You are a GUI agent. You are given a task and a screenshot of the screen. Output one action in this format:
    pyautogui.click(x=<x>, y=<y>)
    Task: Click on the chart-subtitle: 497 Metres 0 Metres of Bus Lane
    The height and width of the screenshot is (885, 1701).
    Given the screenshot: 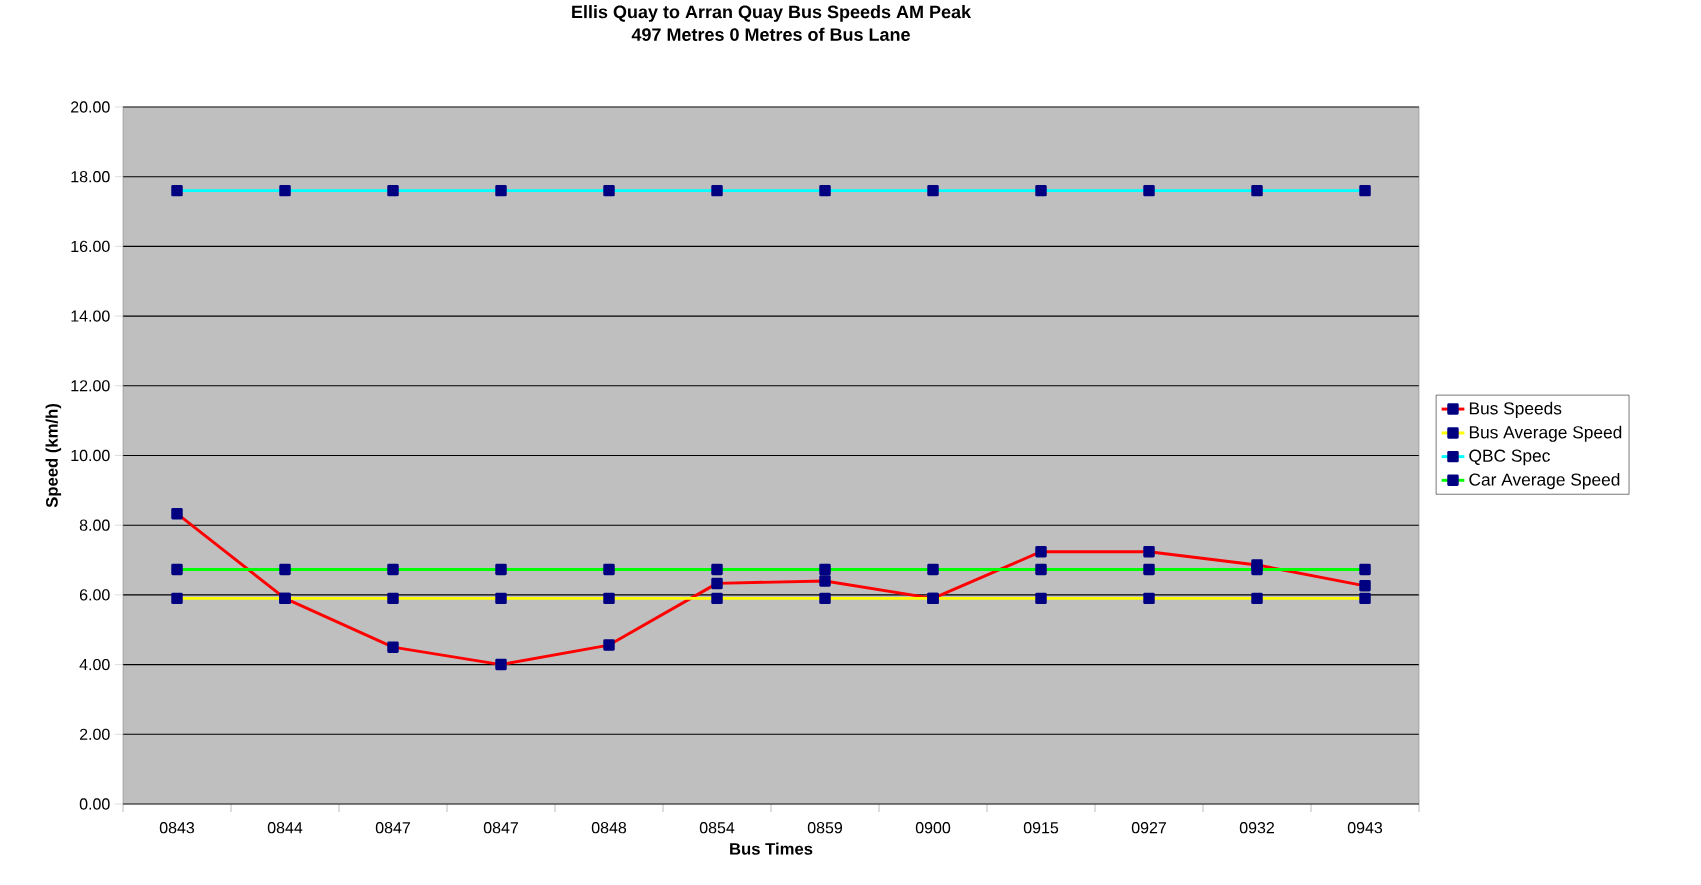 What is the action you would take?
    pyautogui.click(x=770, y=34)
    